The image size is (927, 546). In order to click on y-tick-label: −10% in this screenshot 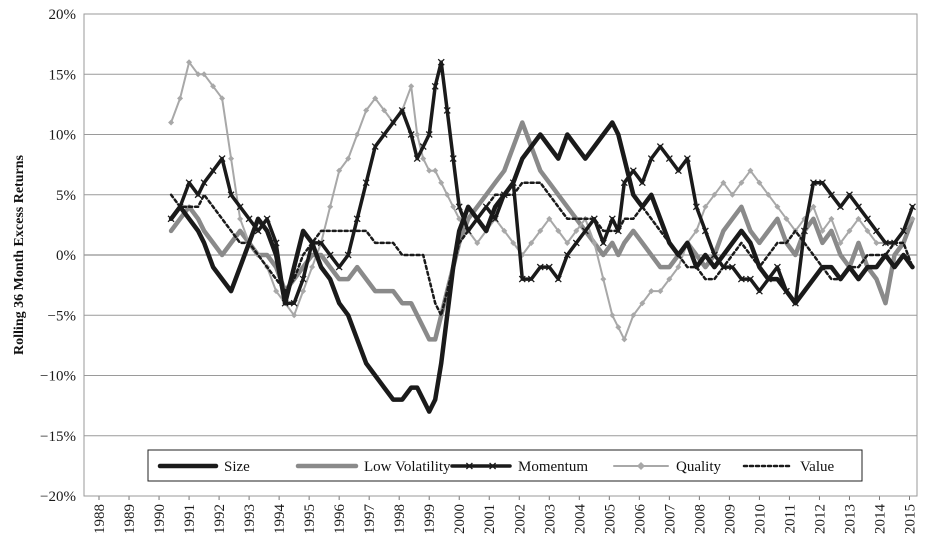, I will do `click(58, 377)`.